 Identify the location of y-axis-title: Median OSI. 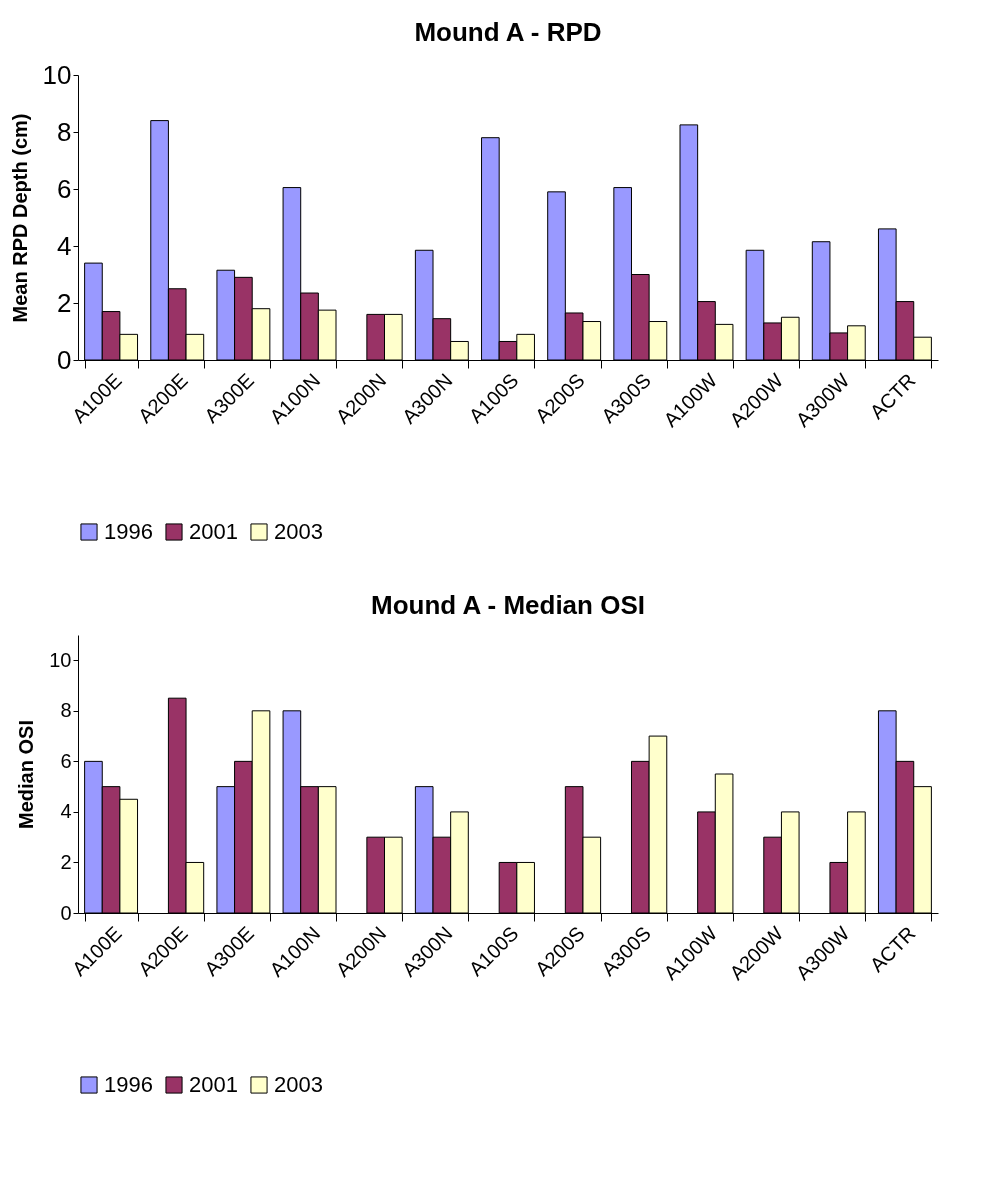
(26, 774).